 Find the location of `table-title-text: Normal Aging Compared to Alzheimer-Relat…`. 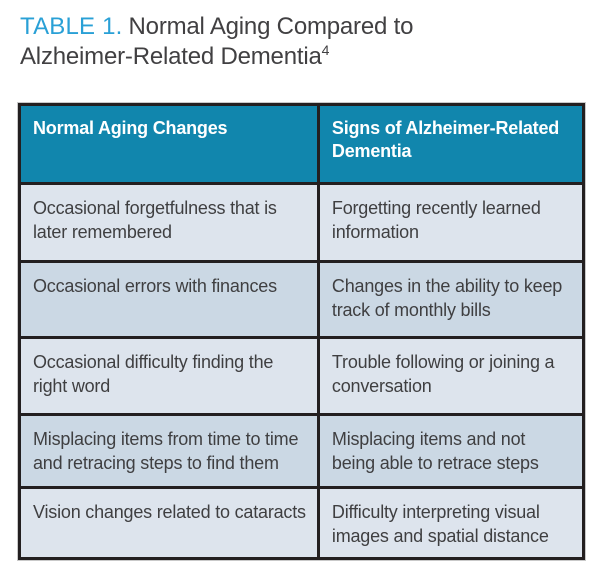

table-title-text: Normal Aging Compared to Alzheimer-Relat… is located at coordinates (217, 41).